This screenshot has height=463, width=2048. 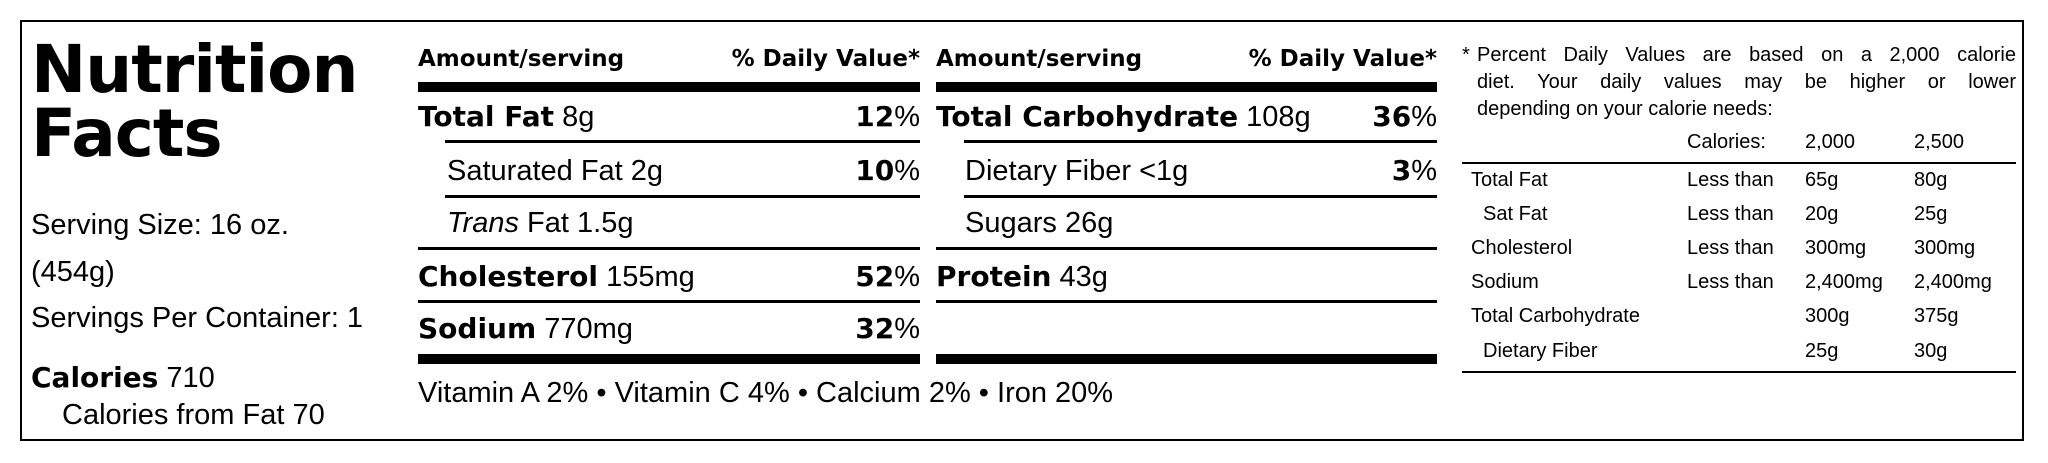 What do you see at coordinates (825, 59) in the screenshot?
I see `left-header-dv: % Daily Value*` at bounding box center [825, 59].